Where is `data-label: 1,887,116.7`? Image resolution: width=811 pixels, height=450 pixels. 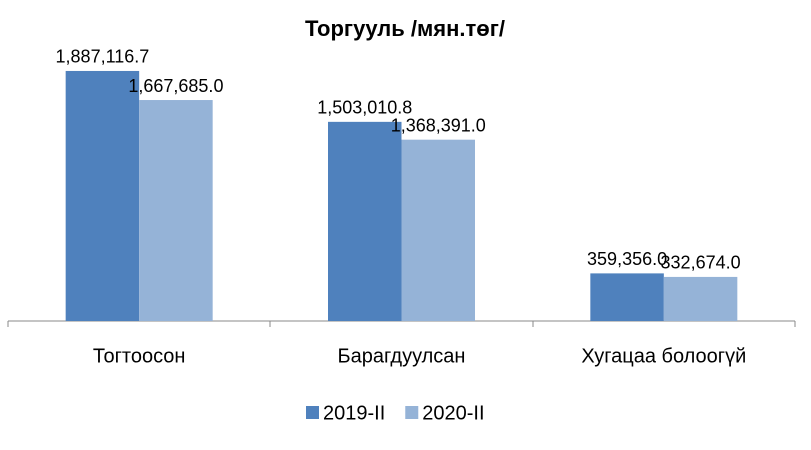
data-label: 1,887,116.7 is located at coordinates (103, 57).